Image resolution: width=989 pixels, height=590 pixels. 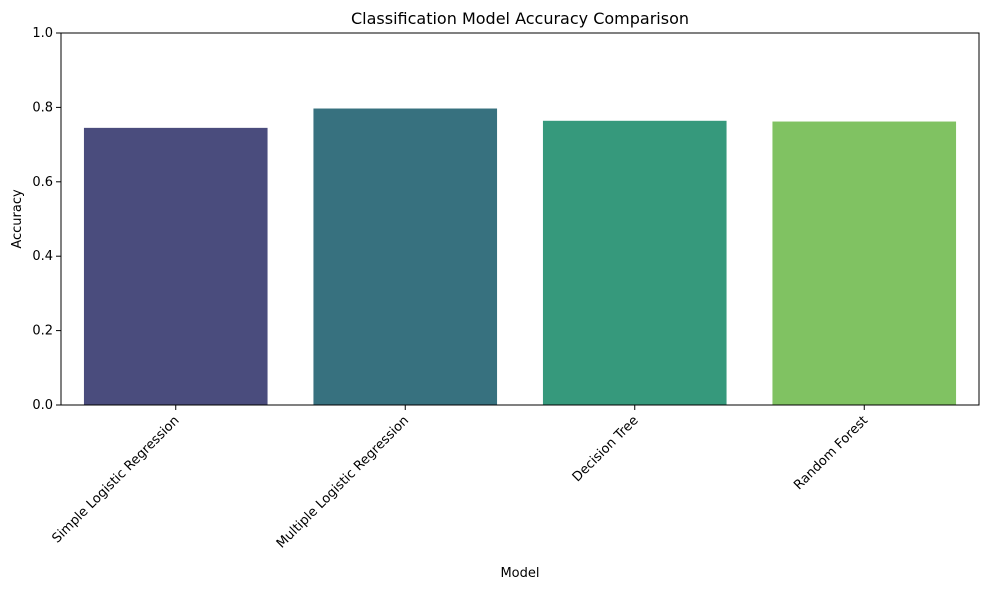 I want to click on bar-decision-tree, so click(x=634, y=263).